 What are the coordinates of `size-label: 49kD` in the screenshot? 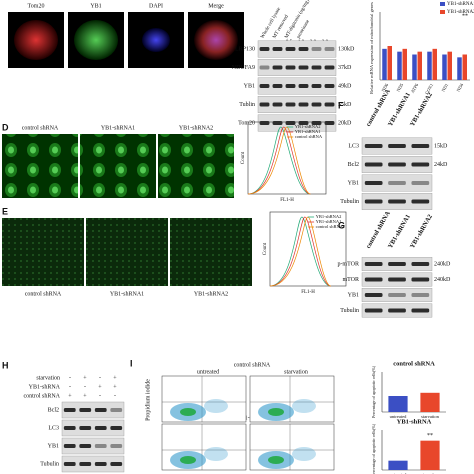 It's located at (345, 86).